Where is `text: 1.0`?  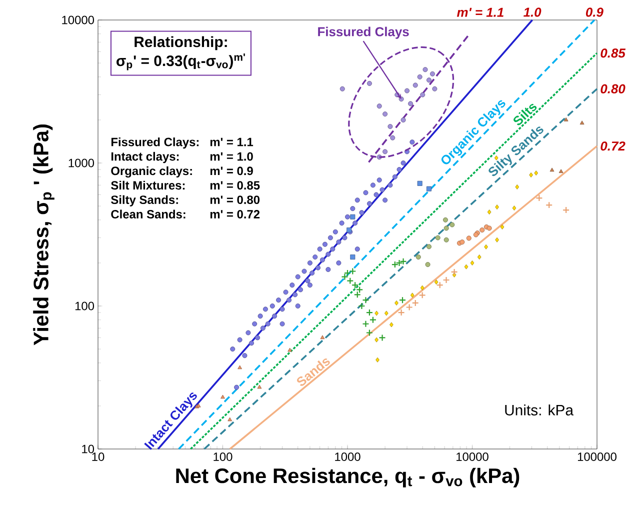 text: 1.0 is located at coordinates (533, 12).